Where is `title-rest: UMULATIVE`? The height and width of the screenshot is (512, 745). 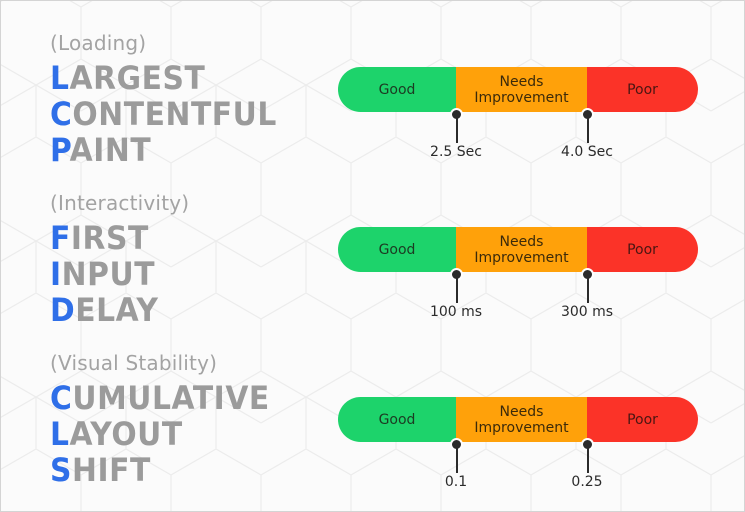
title-rest: UMULATIVE is located at coordinates (171, 398).